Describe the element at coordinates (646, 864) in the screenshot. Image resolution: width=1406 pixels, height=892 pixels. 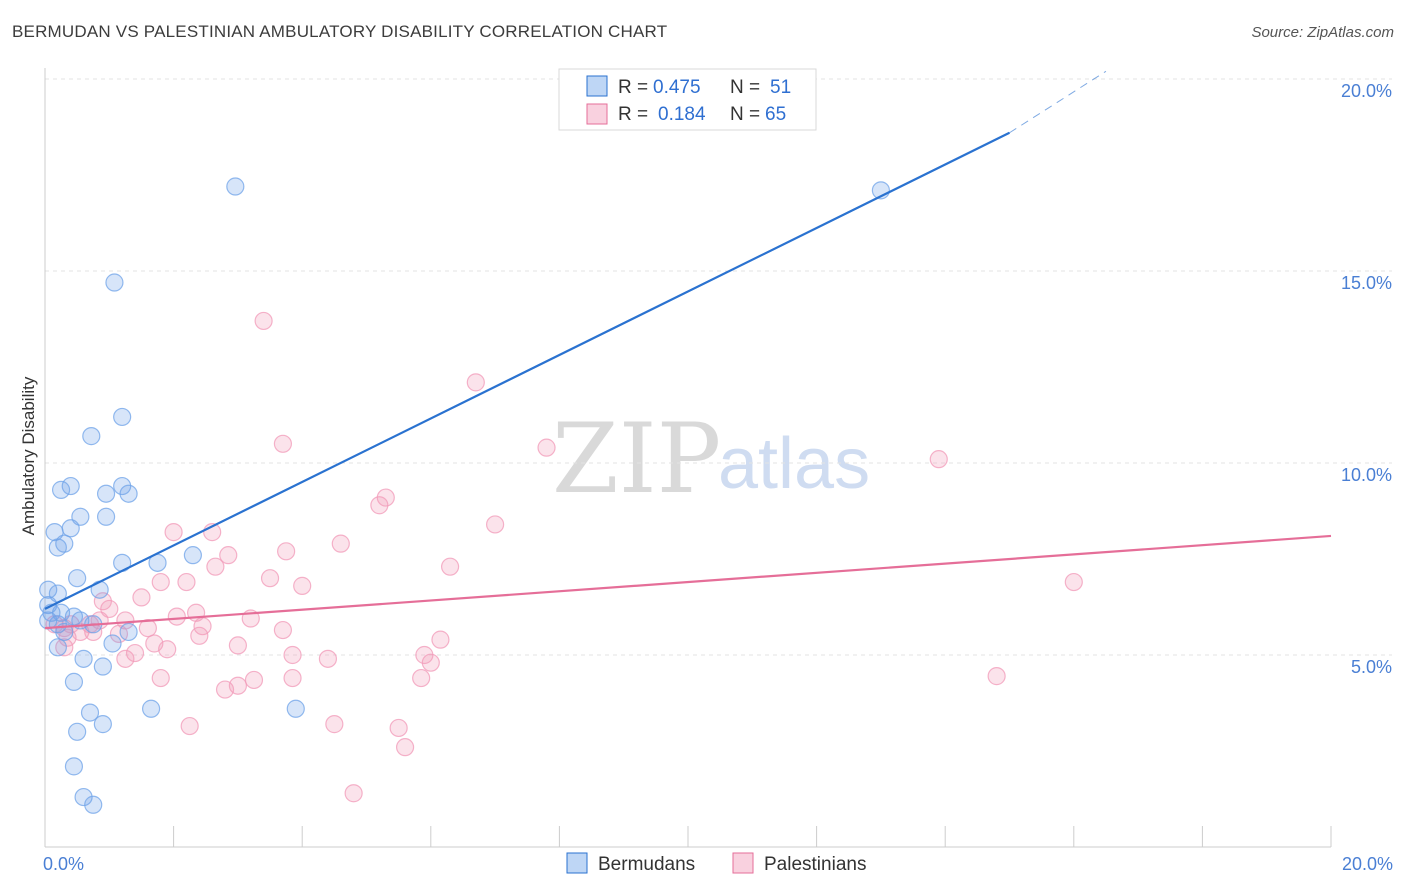
I see `series-legend-label-bermudans: Bermudans` at that location.